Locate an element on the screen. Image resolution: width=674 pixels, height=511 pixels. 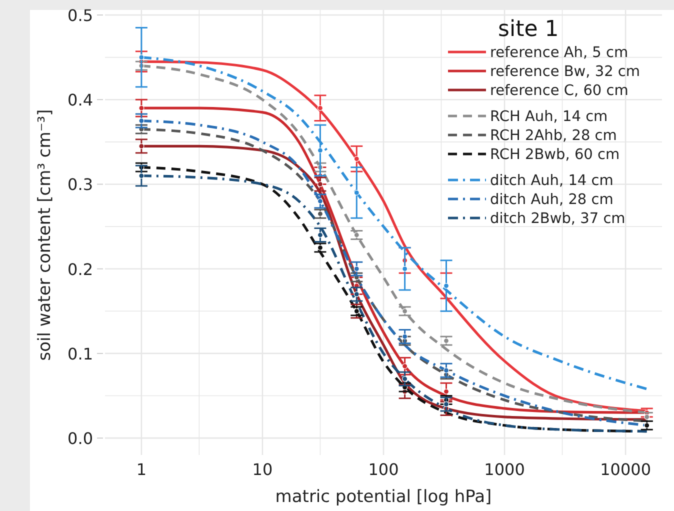
legend-label: reference C, 60 cm is located at coordinates (559, 91).